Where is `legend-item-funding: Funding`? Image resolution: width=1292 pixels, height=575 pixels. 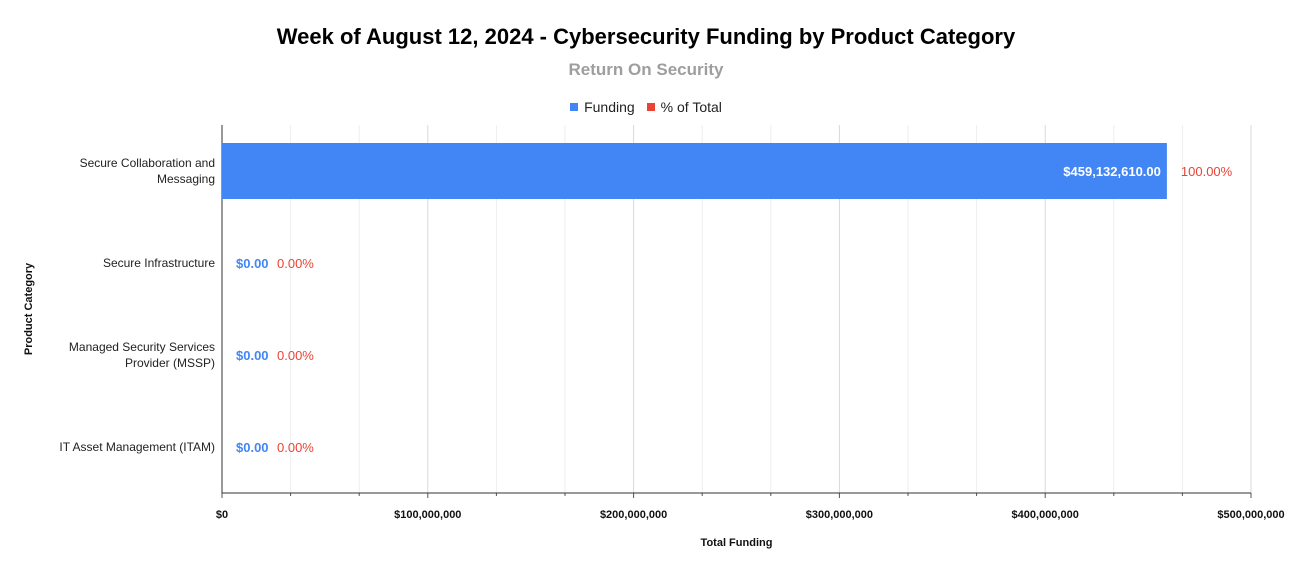 legend-item-funding: Funding is located at coordinates (602, 107).